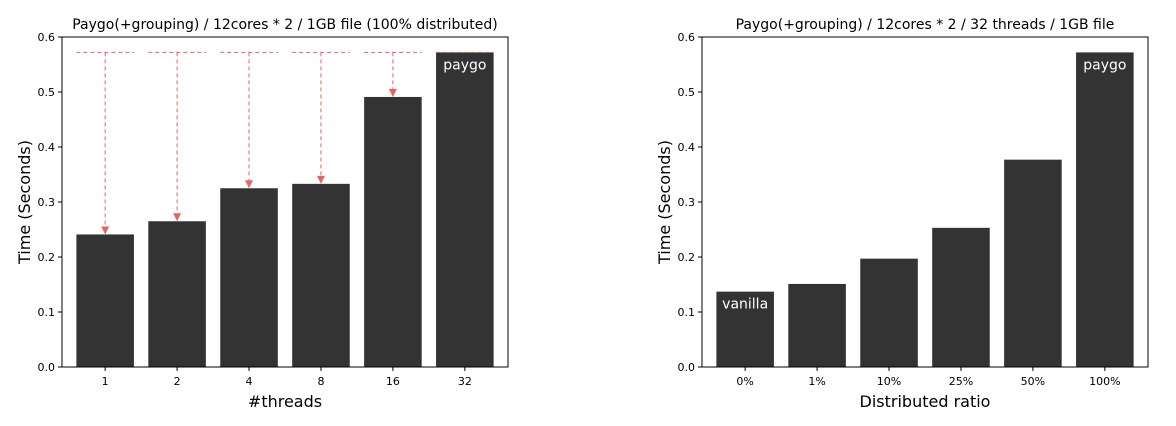 The image size is (1176, 426). Describe the element at coordinates (816, 381) in the screenshot. I see `x-tick-label: 1%` at that location.